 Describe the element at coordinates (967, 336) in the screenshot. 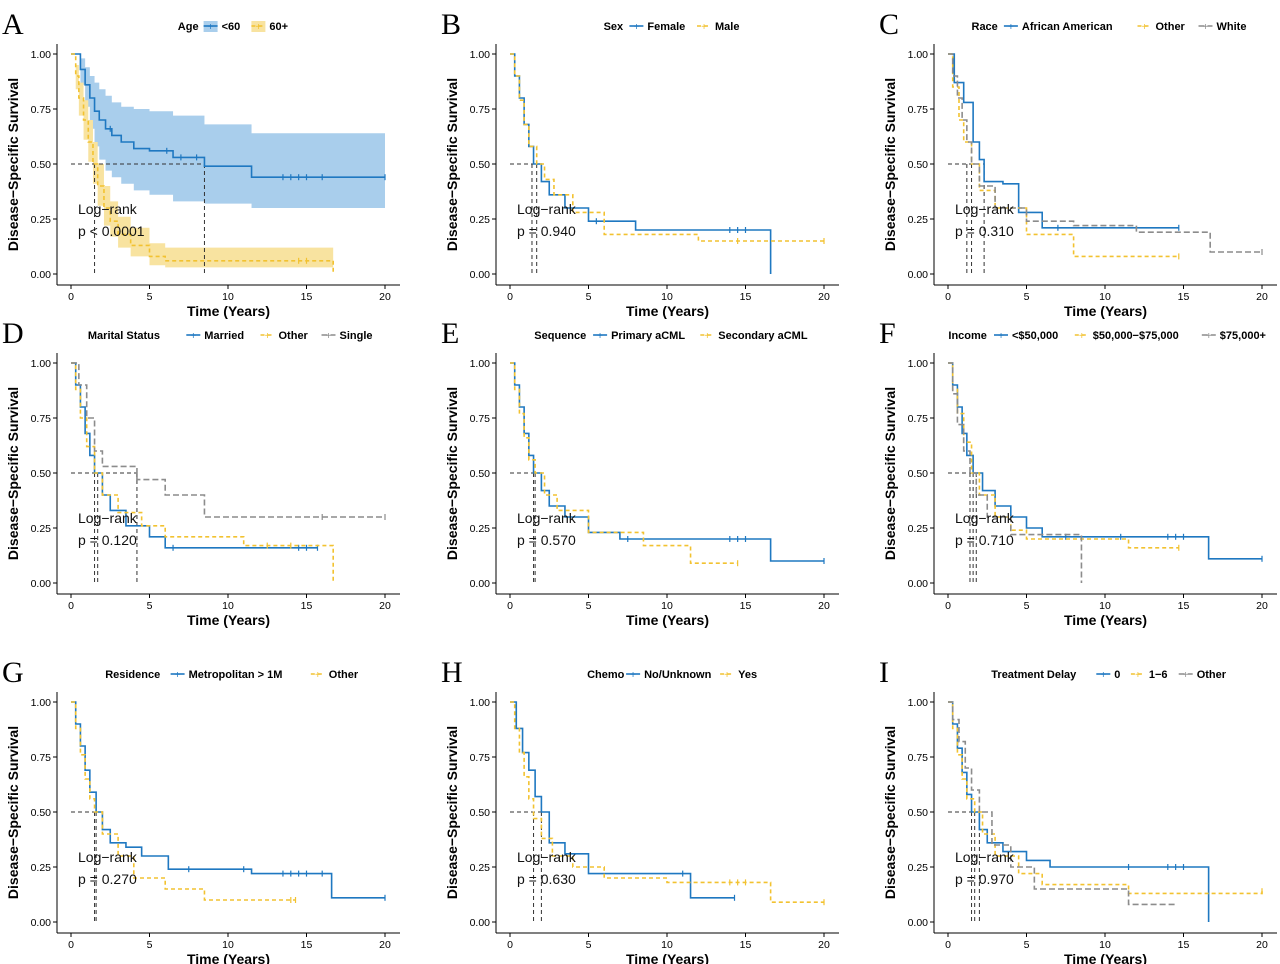

I see `legend-title: Income` at that location.